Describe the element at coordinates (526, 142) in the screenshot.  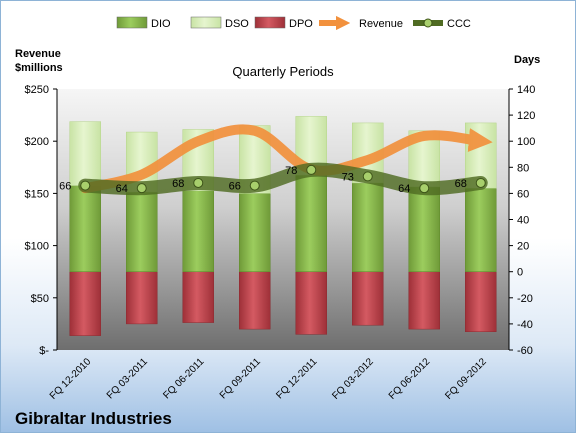
I see `right-tick-label: 100` at that location.